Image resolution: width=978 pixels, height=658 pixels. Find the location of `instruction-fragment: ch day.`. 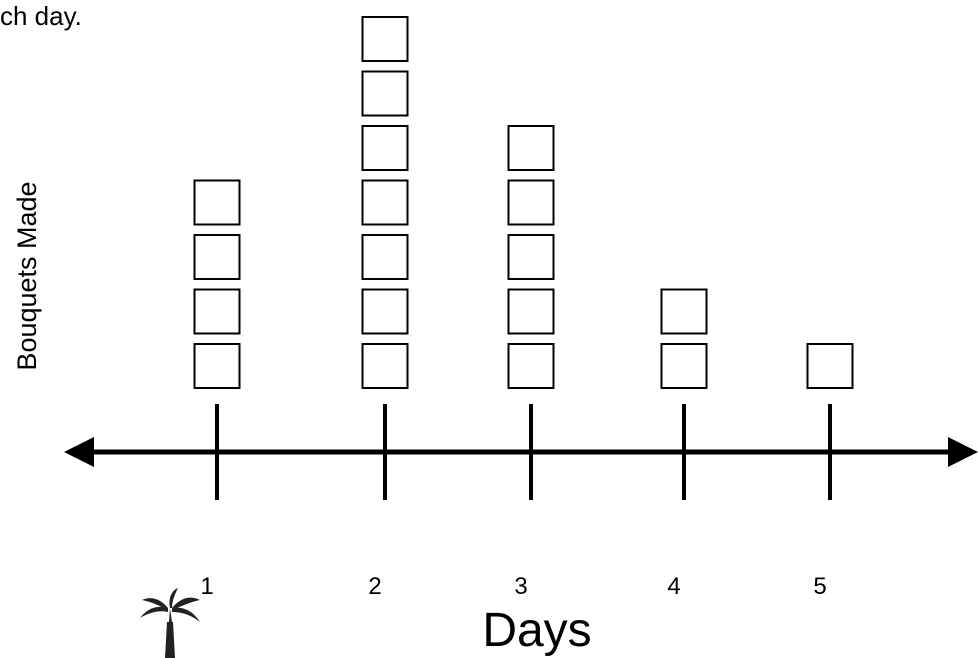

instruction-fragment: ch day. is located at coordinates (41, 16).